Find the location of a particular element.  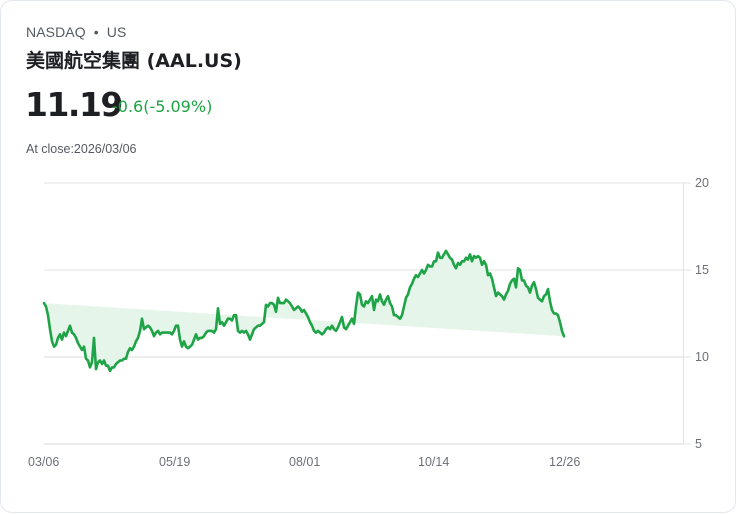

y-tick-label: 15 is located at coordinates (702, 270).